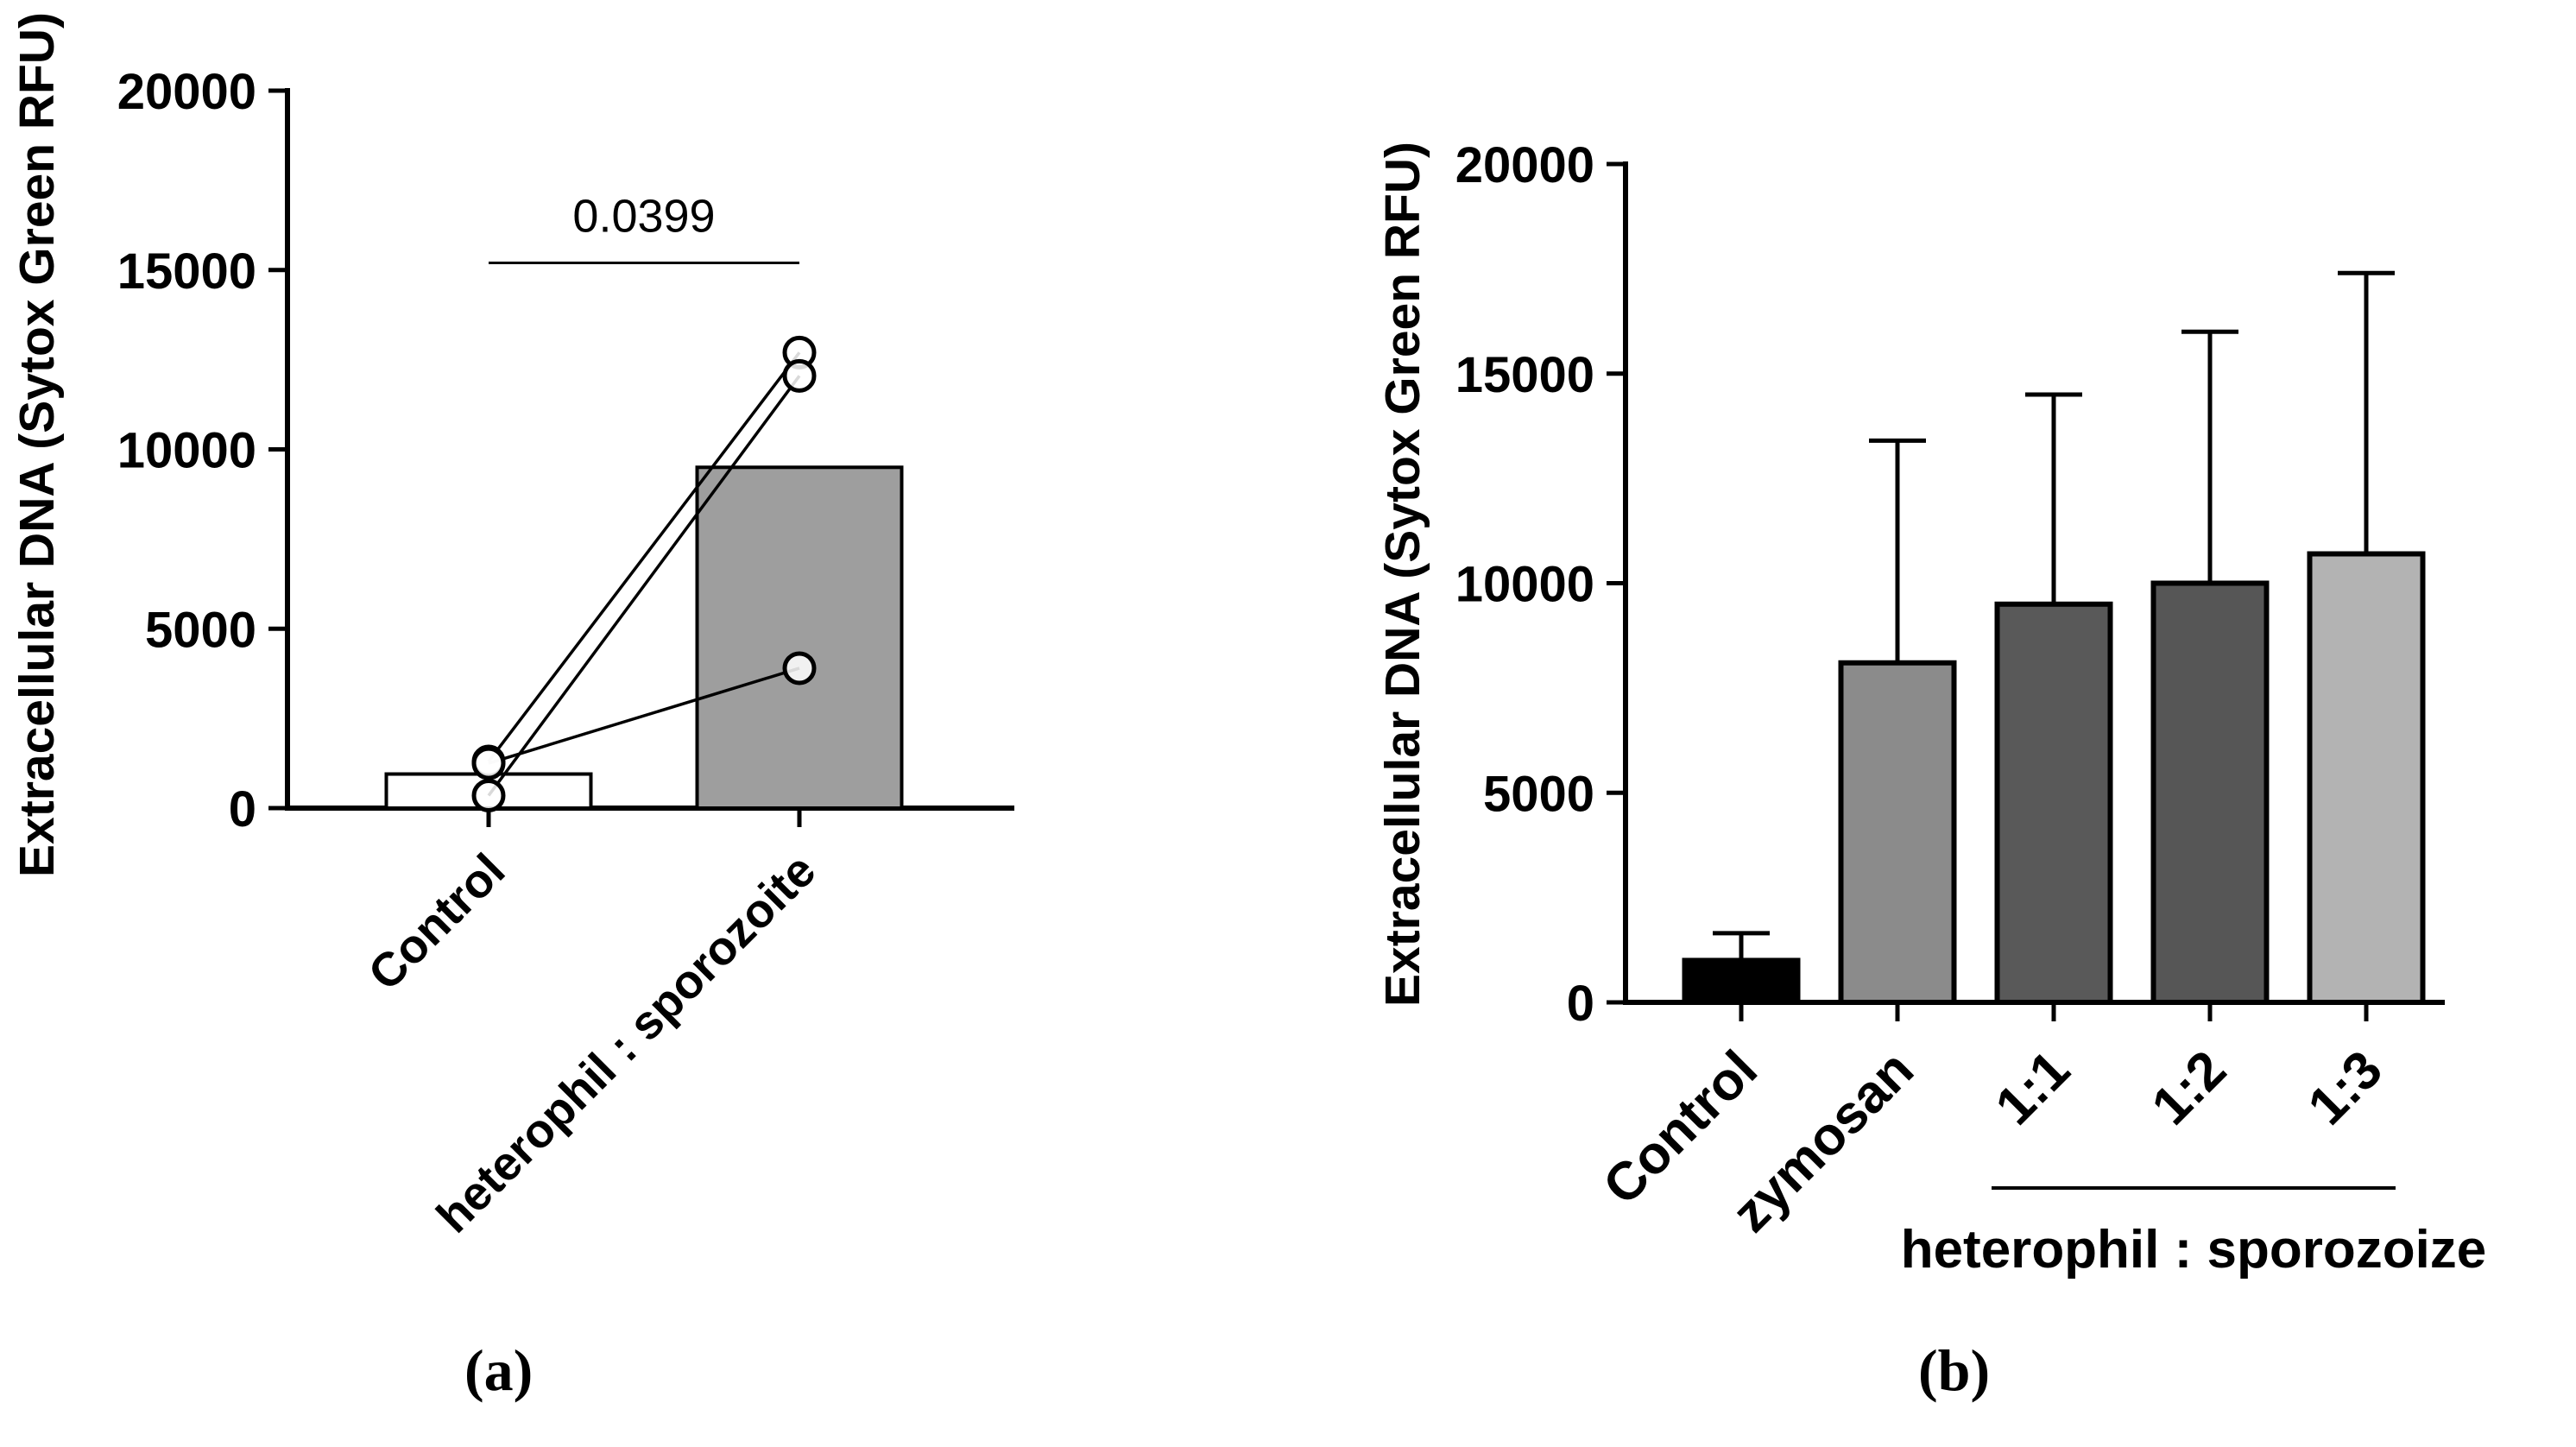  What do you see at coordinates (643, 216) in the screenshot?
I see `p-value-label: 0.0399` at bounding box center [643, 216].